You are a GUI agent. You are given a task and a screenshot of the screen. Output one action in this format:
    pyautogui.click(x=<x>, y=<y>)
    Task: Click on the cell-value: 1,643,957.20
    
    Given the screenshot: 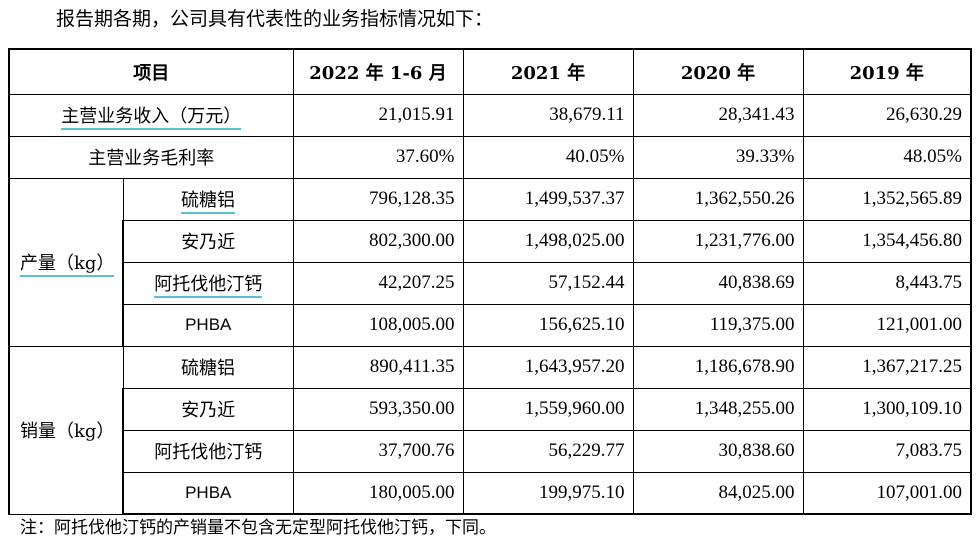 What is the action you would take?
    pyautogui.click(x=548, y=367)
    